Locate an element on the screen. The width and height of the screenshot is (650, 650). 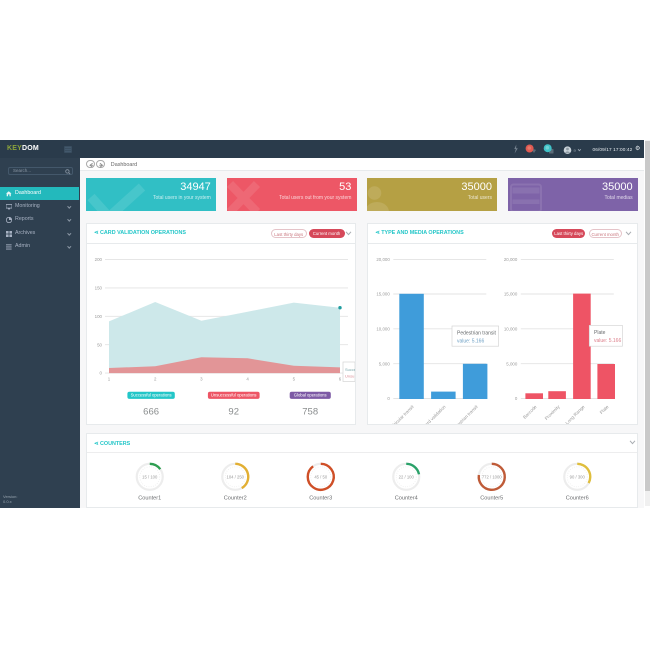
svg-text: 90 / 300 is located at coordinates (578, 477).